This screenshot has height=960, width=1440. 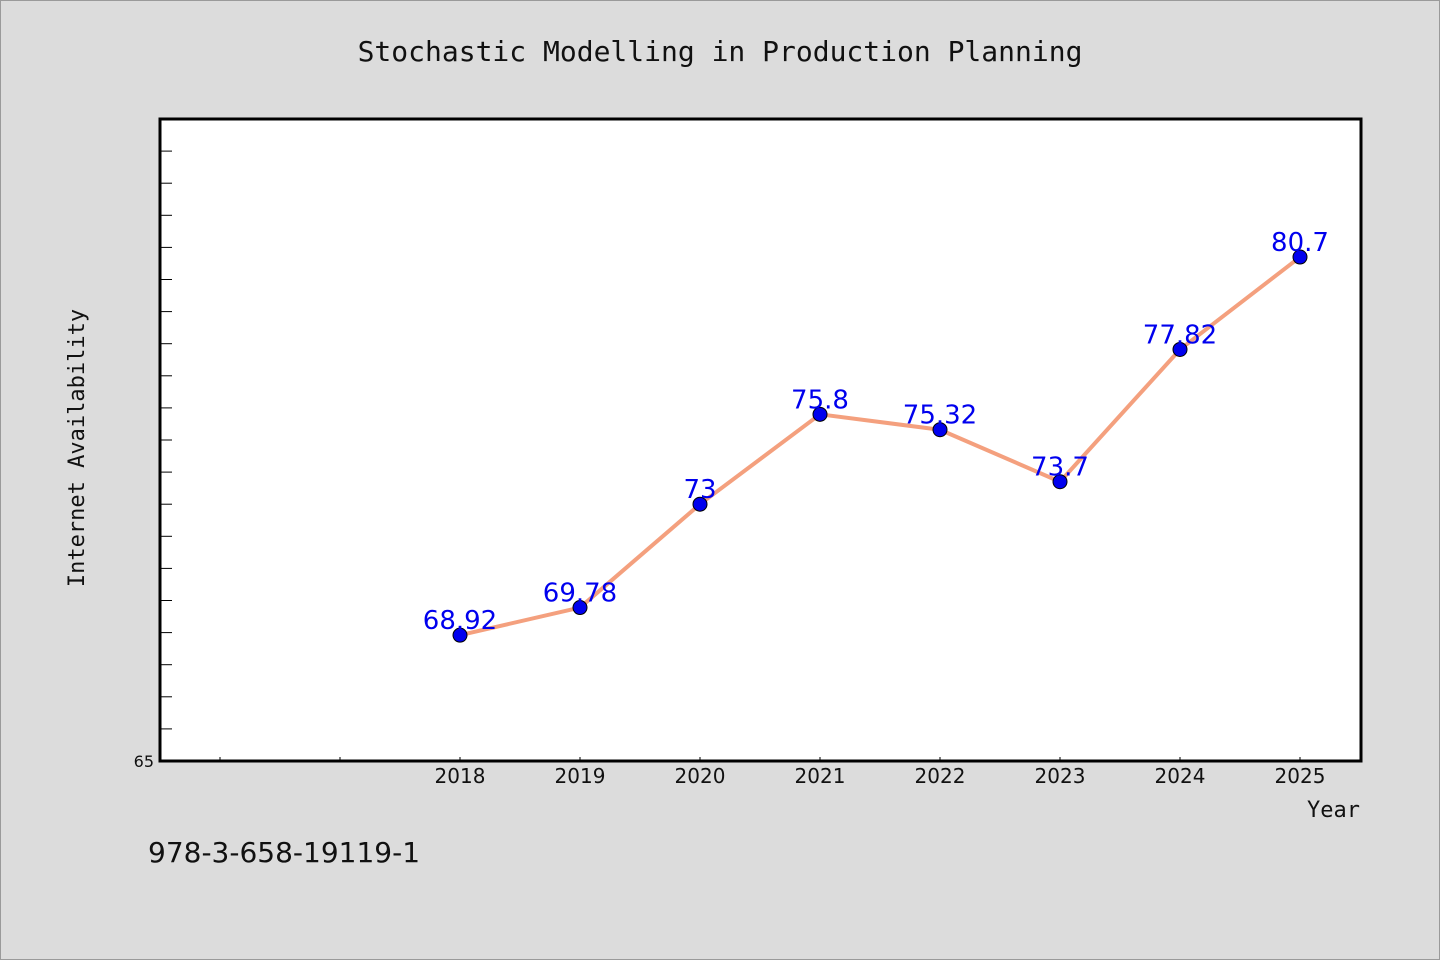 I want to click on data-label: 80.7, so click(x=1300, y=243).